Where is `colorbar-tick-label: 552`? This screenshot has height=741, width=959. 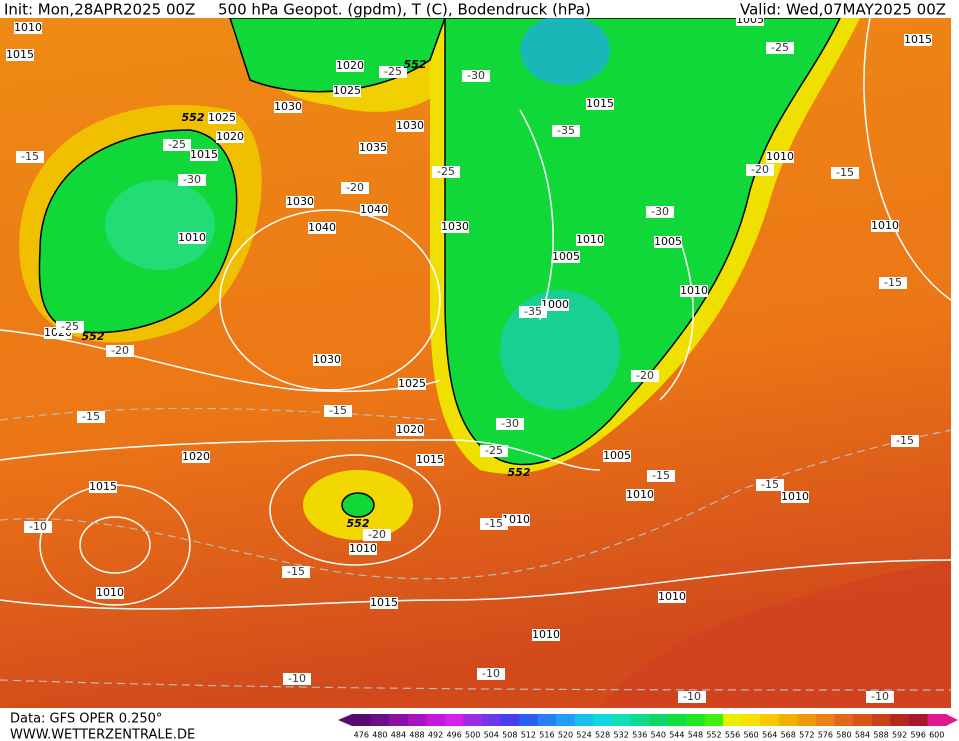
colorbar-tick-label: 552 is located at coordinates (713, 735).